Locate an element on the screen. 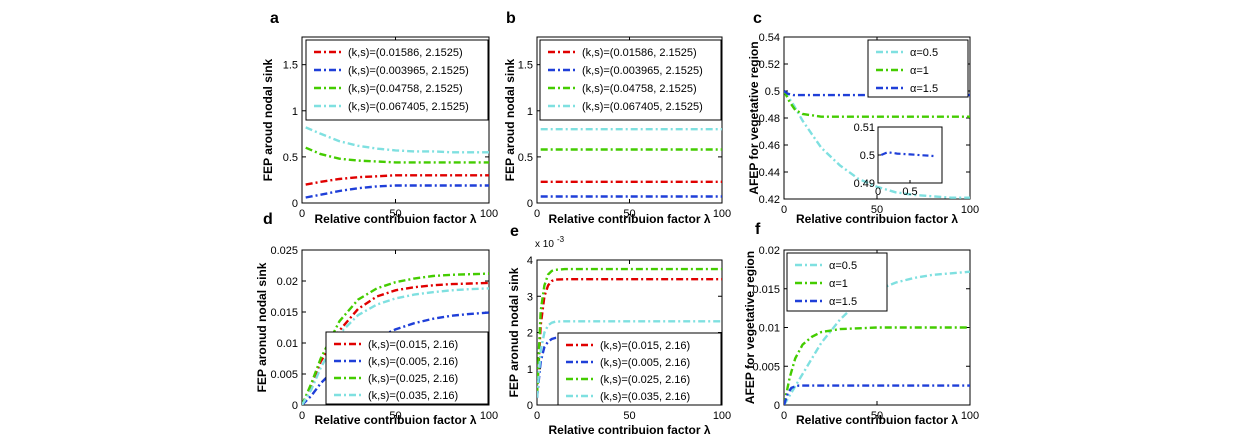 Image resolution: width=1246 pixels, height=444 pixels. inset-y-tick-label: 0.51 is located at coordinates (864, 128).